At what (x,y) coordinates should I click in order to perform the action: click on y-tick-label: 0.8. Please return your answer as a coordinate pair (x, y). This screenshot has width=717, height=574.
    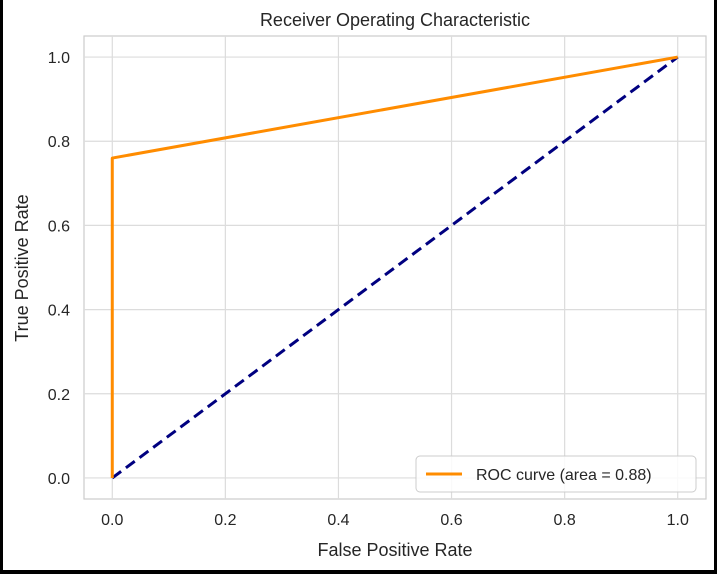
    Looking at the image, I should click on (59, 142).